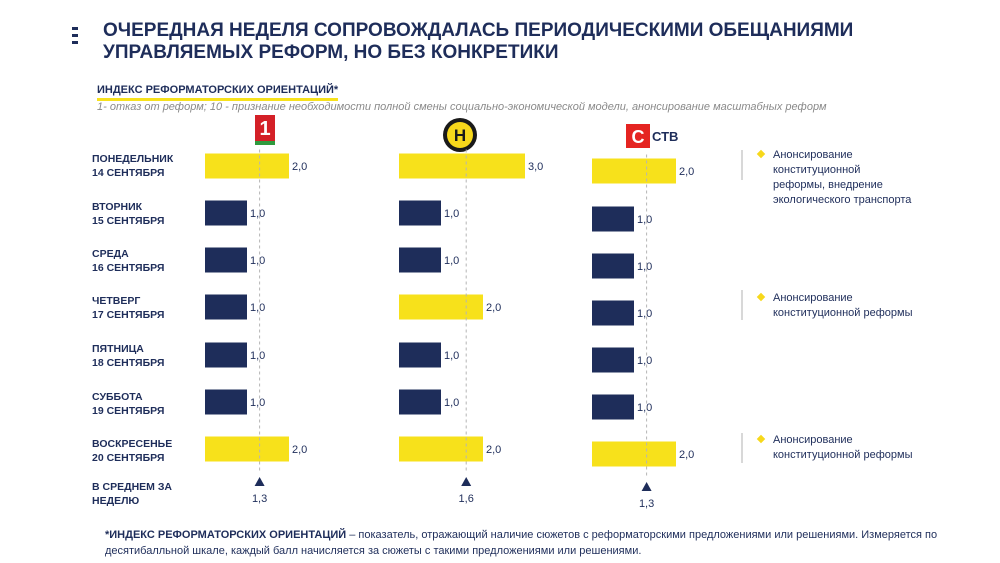  I want to click on channel-1-logo-number: 1, so click(264, 129).